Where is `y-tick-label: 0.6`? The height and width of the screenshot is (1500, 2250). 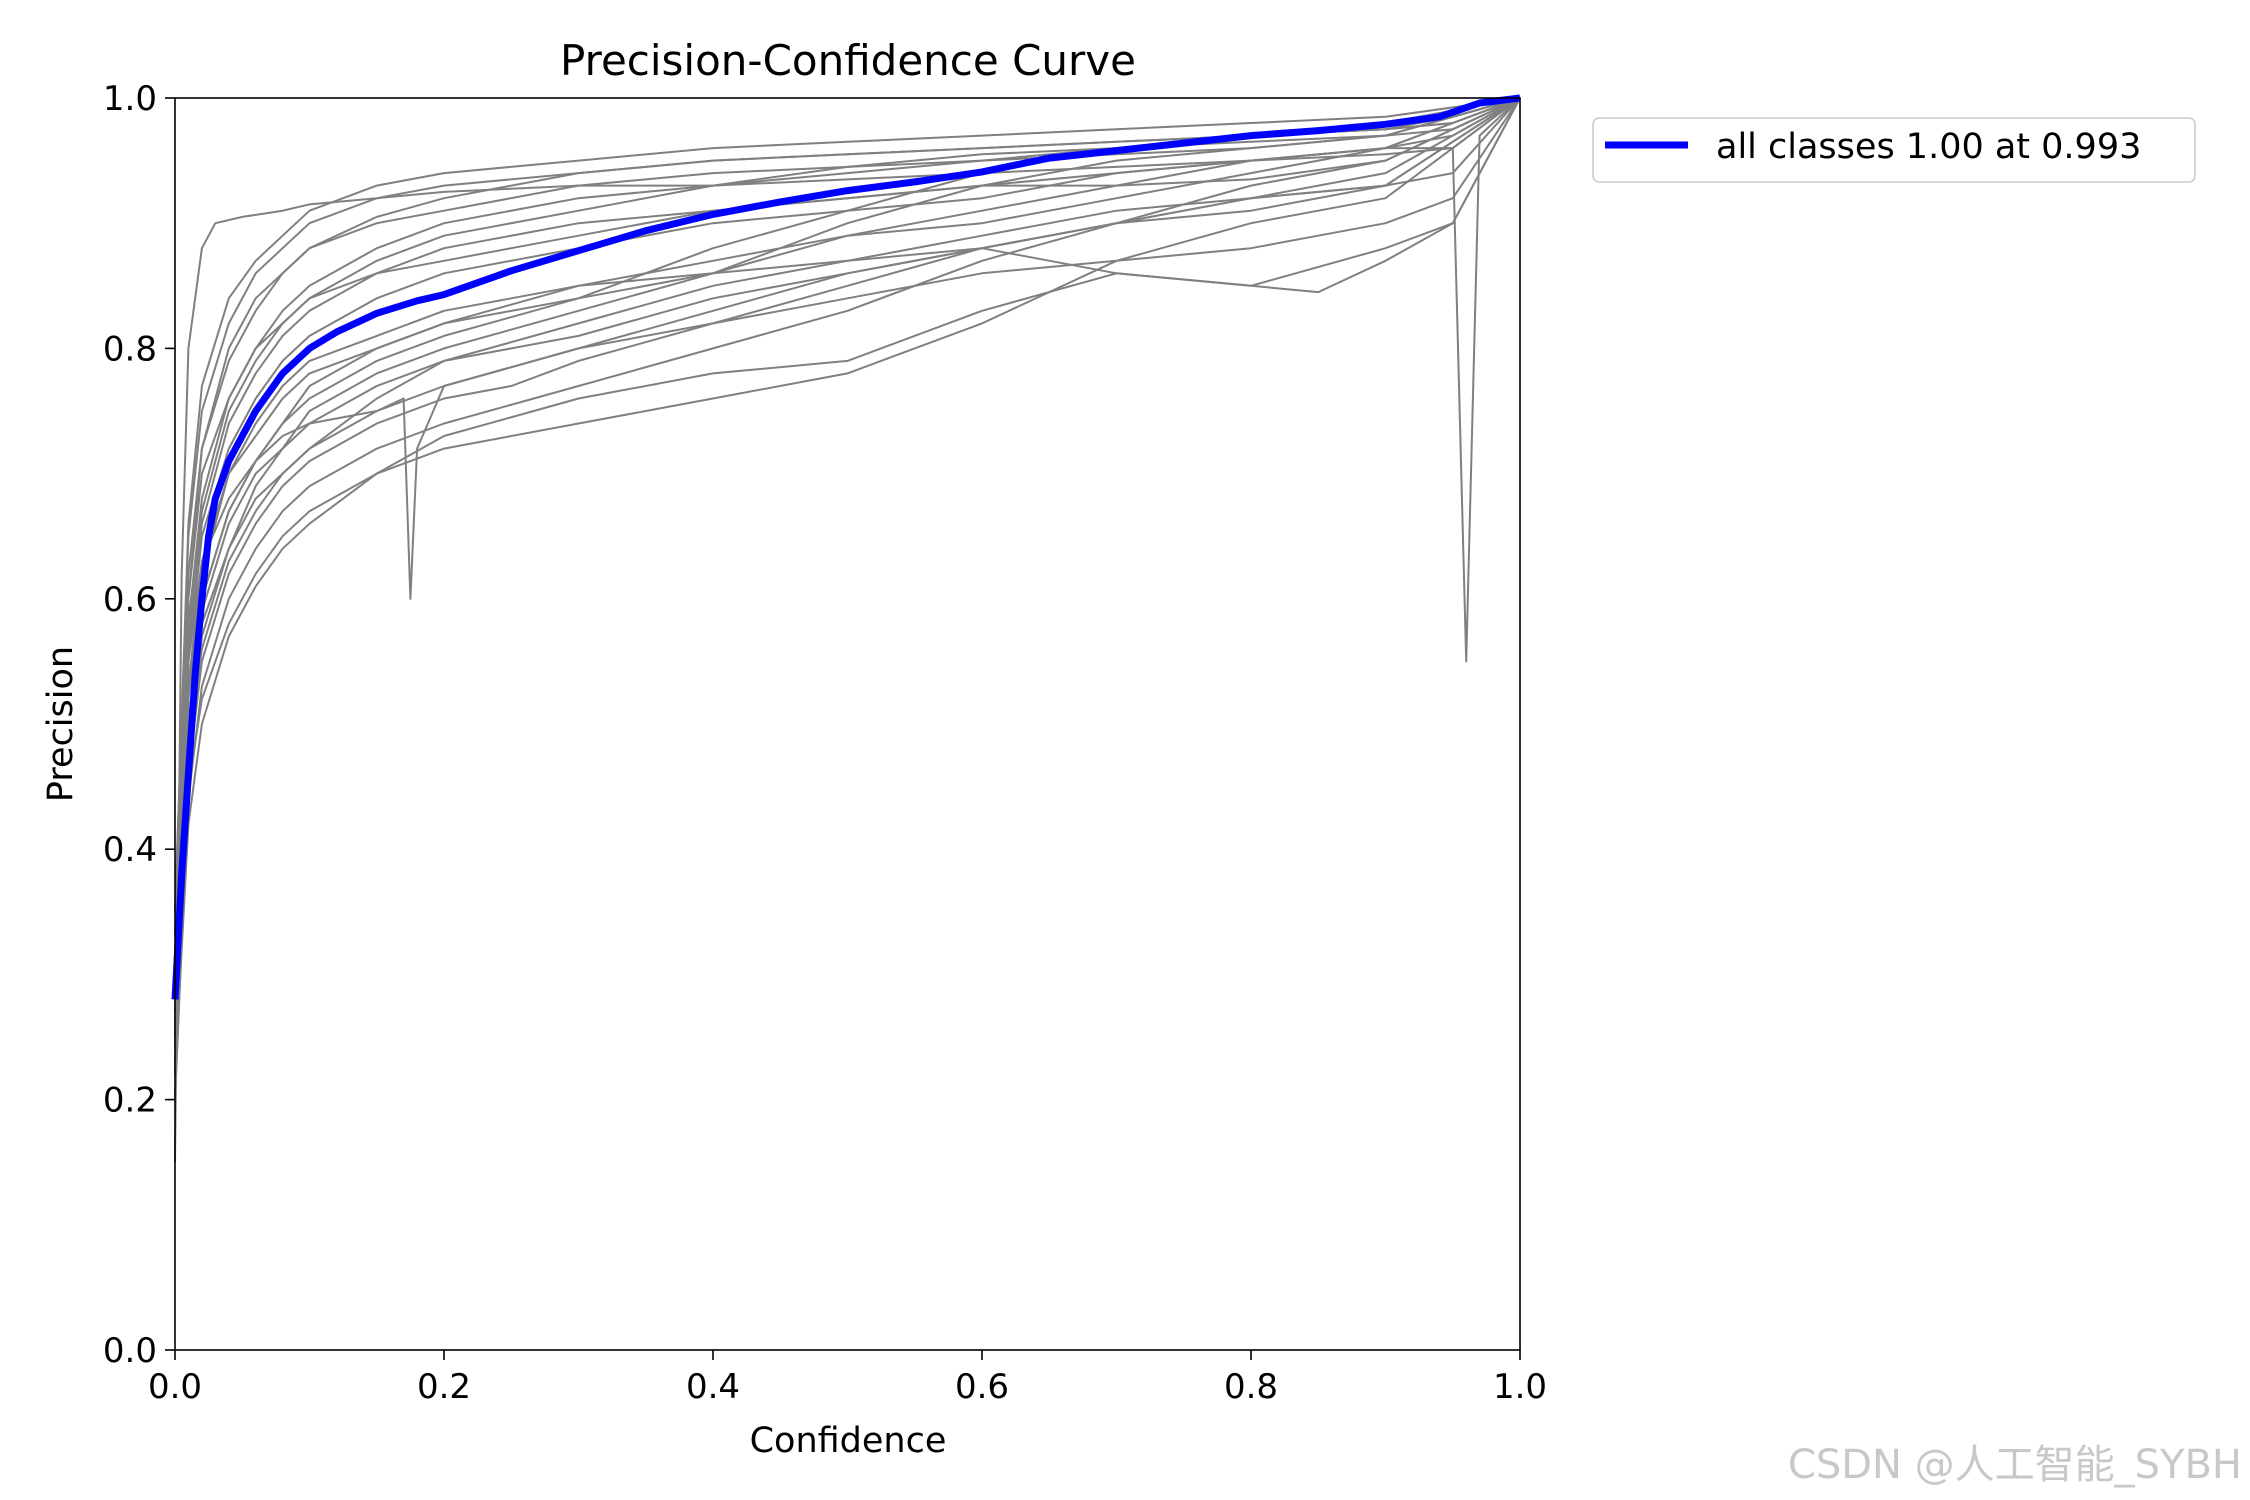
y-tick-label: 0.6 is located at coordinates (130, 600).